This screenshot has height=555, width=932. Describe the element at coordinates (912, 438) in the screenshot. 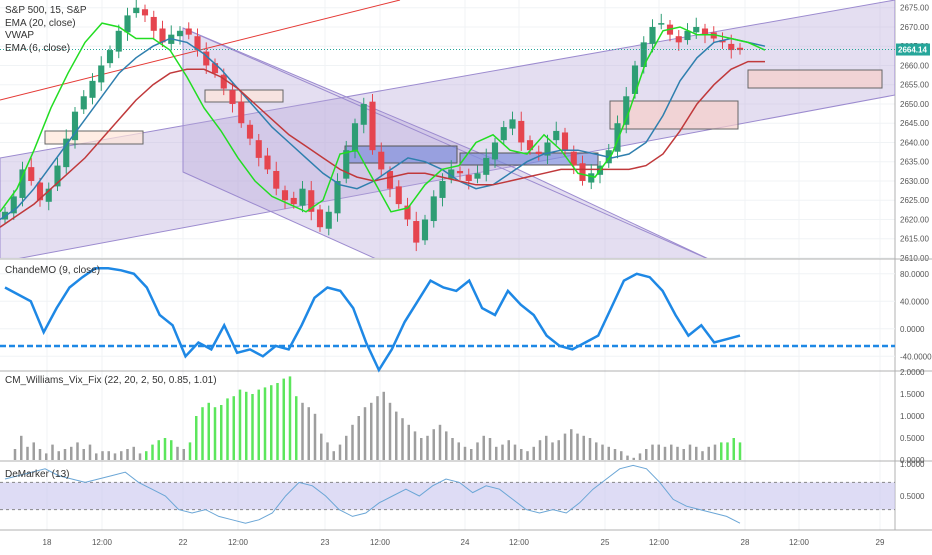

I see `vix-tick-label: 0.5000` at that location.